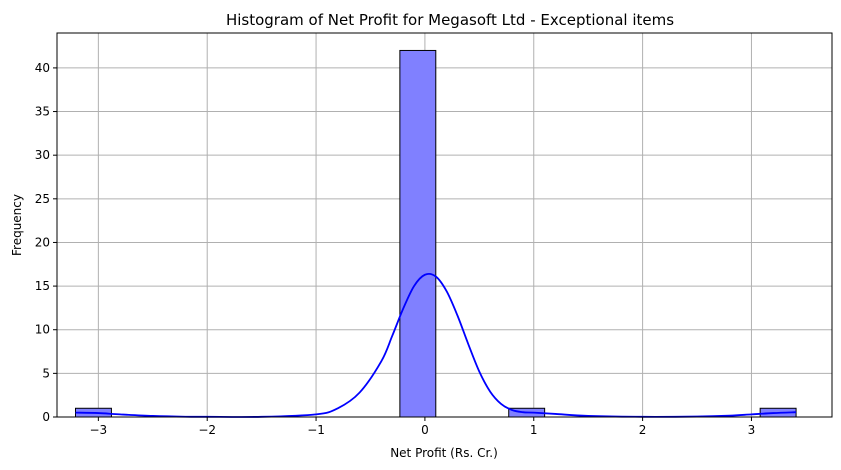  I want to click on y-tick-label: 0, so click(46, 417).